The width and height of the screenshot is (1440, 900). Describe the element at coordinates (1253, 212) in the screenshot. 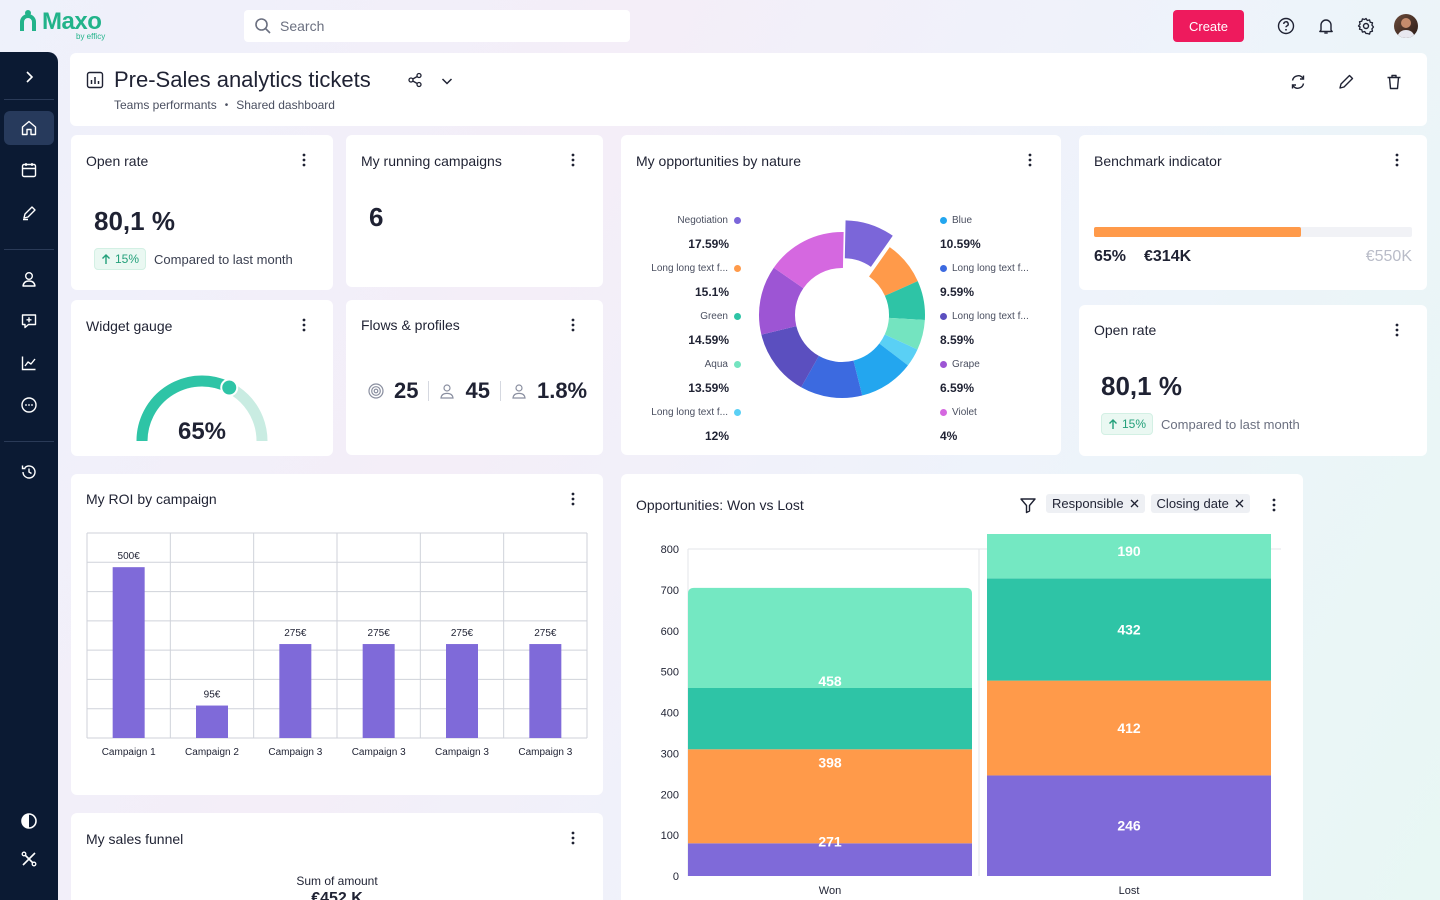

I see `benchmark-widget: Benchmark indicator 65% €314K €550K` at that location.